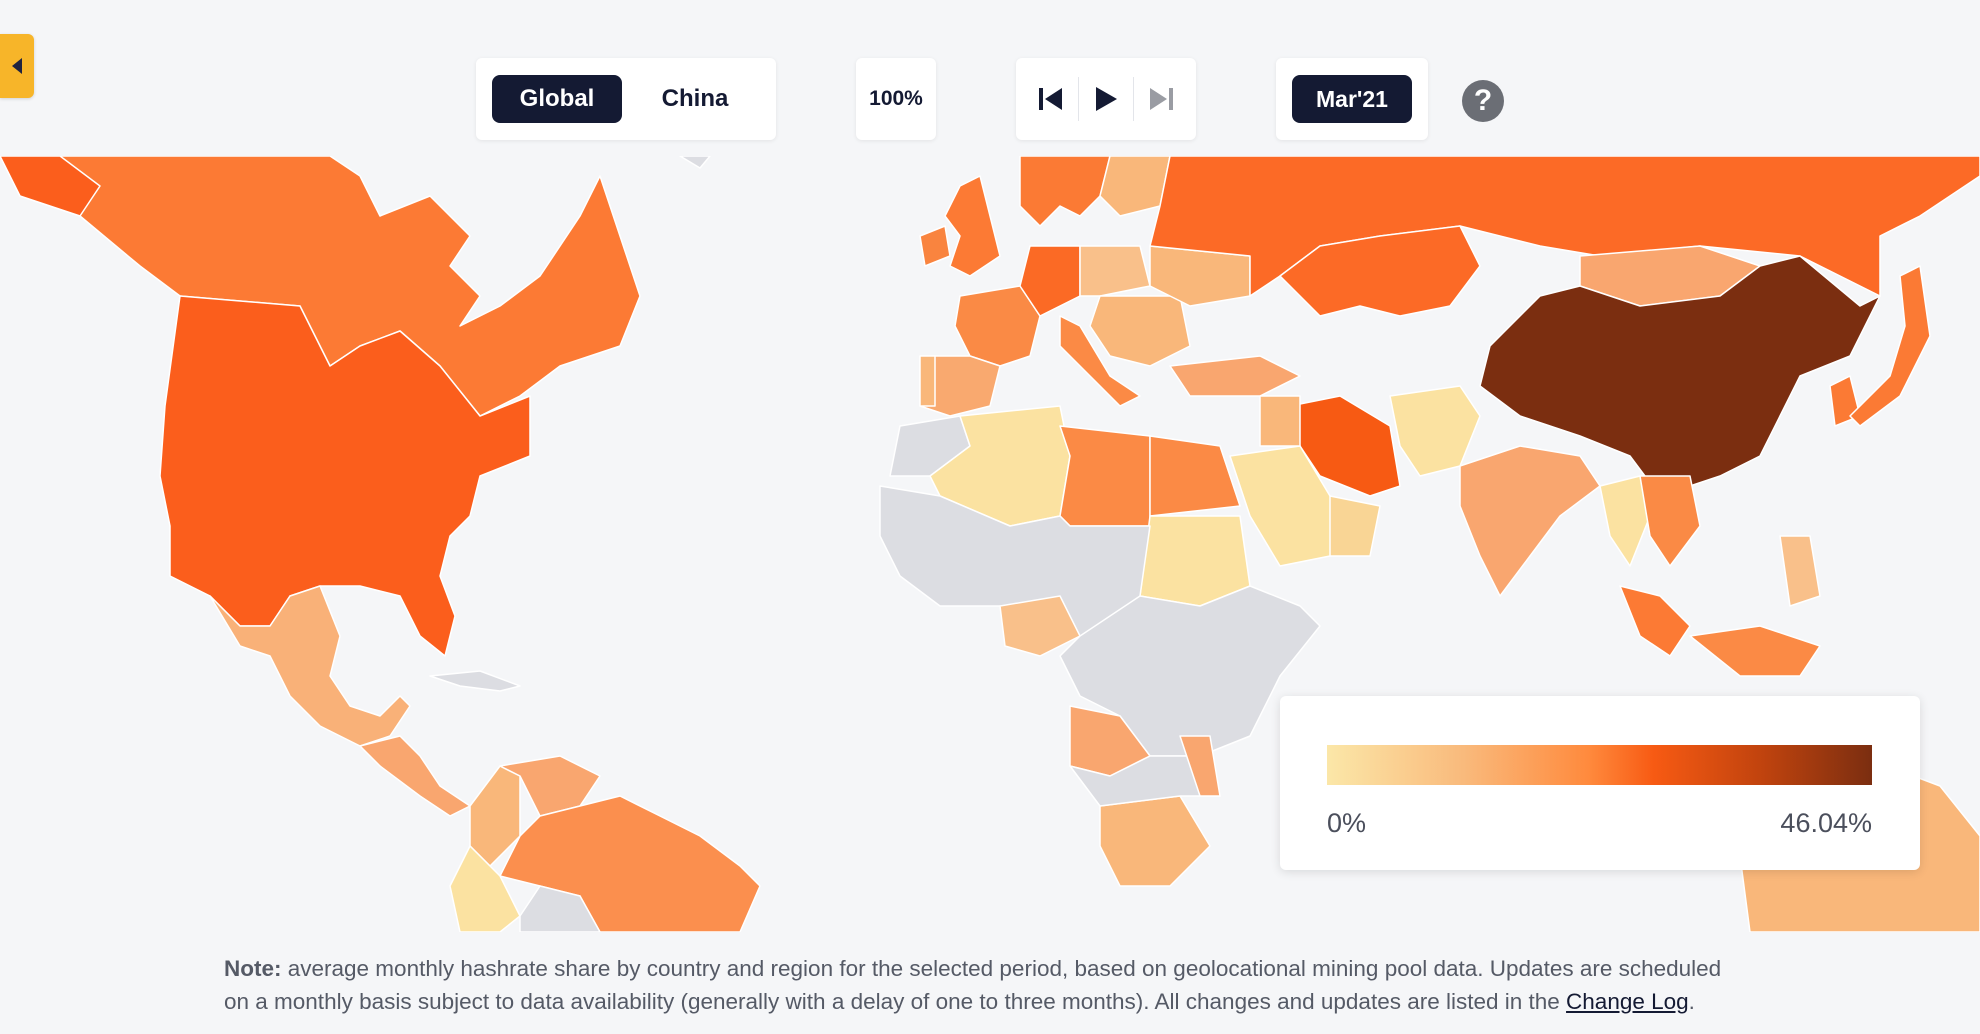 This screenshot has height=1034, width=1980. I want to click on country-poland, so click(1115, 271).